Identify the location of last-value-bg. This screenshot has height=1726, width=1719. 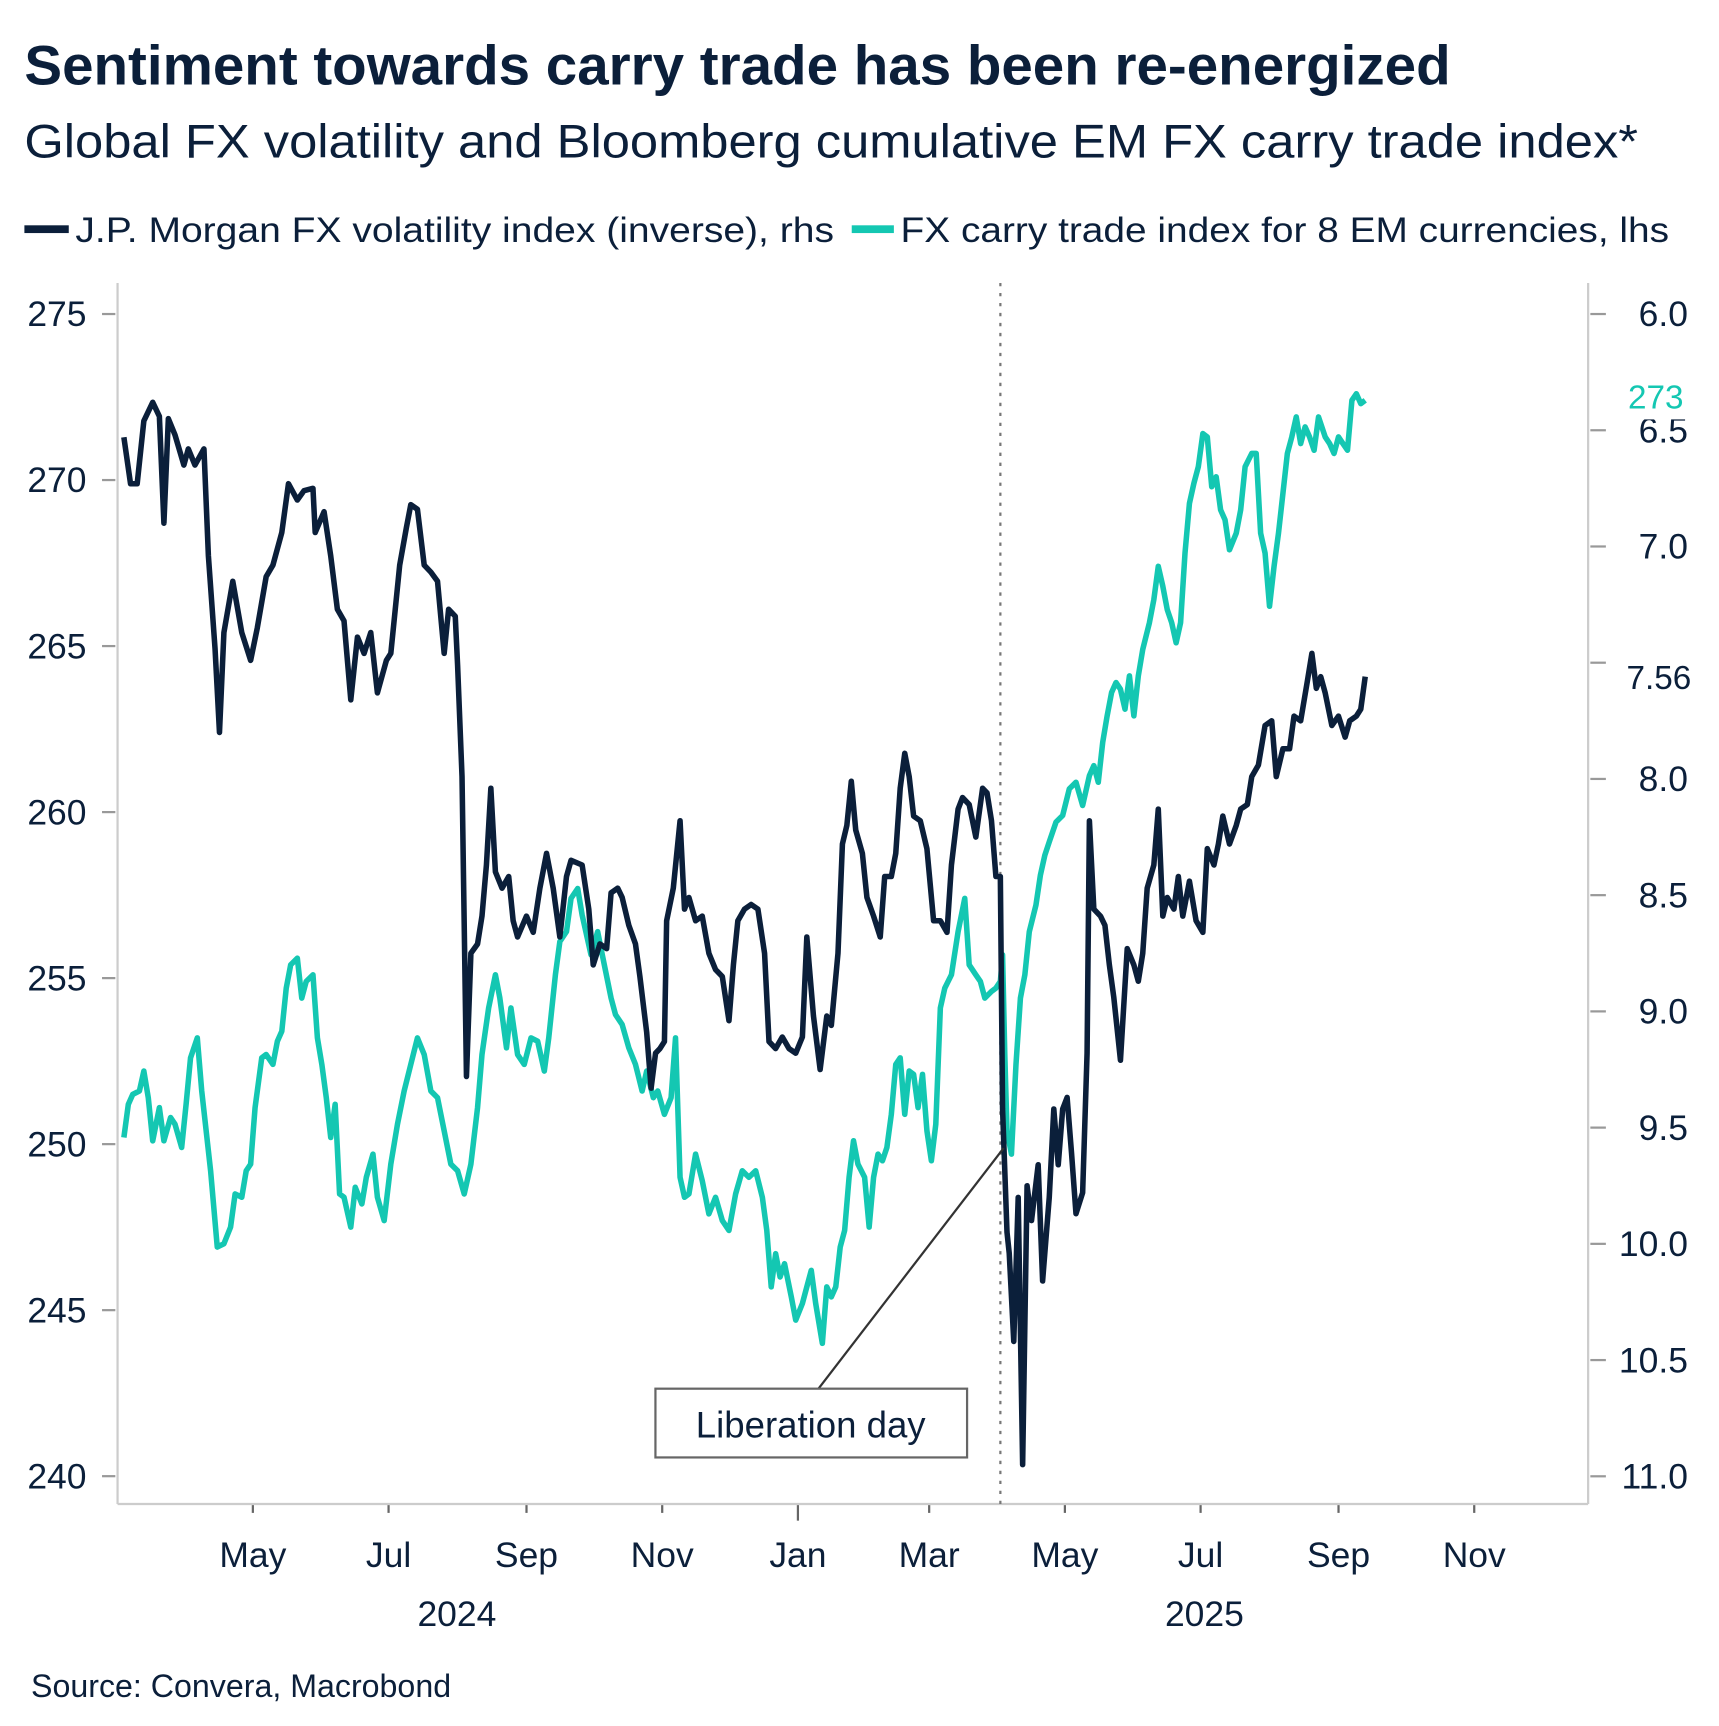
(1658, 396).